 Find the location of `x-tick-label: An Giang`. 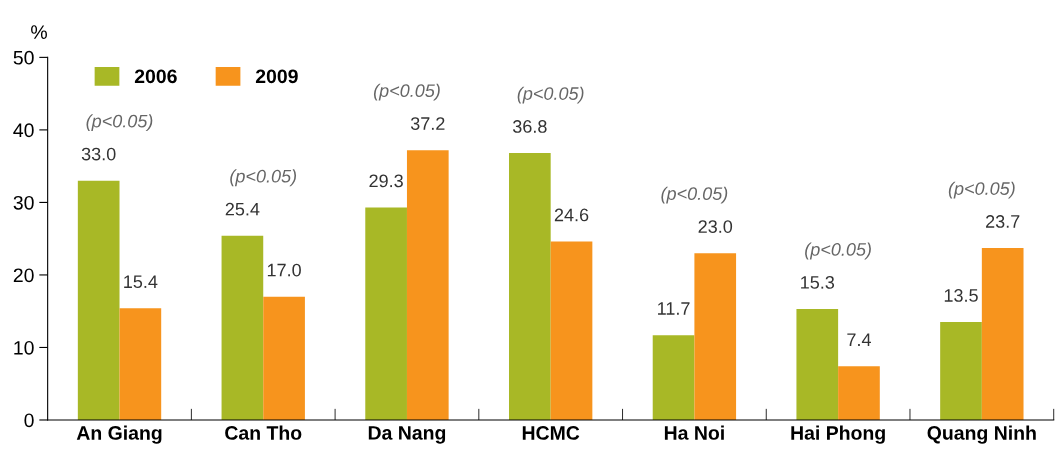

x-tick-label: An Giang is located at coordinates (119, 434).